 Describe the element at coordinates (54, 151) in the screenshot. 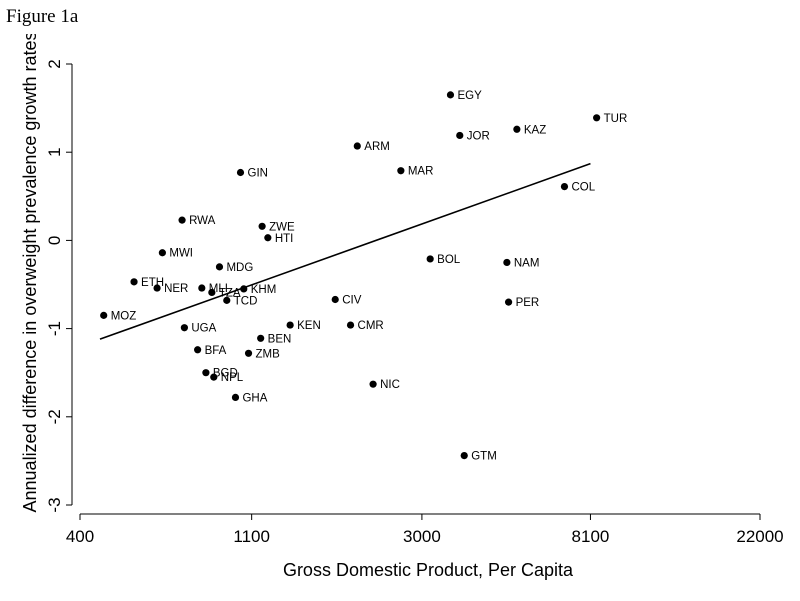

I see `y-tick-label: 1` at that location.